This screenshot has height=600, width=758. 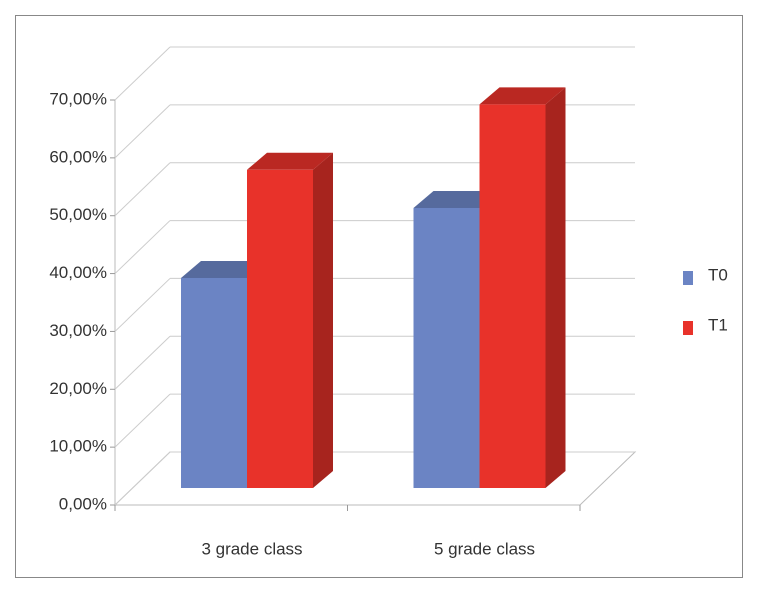 I want to click on y-tick-label: 20,00%, so click(x=78, y=388).